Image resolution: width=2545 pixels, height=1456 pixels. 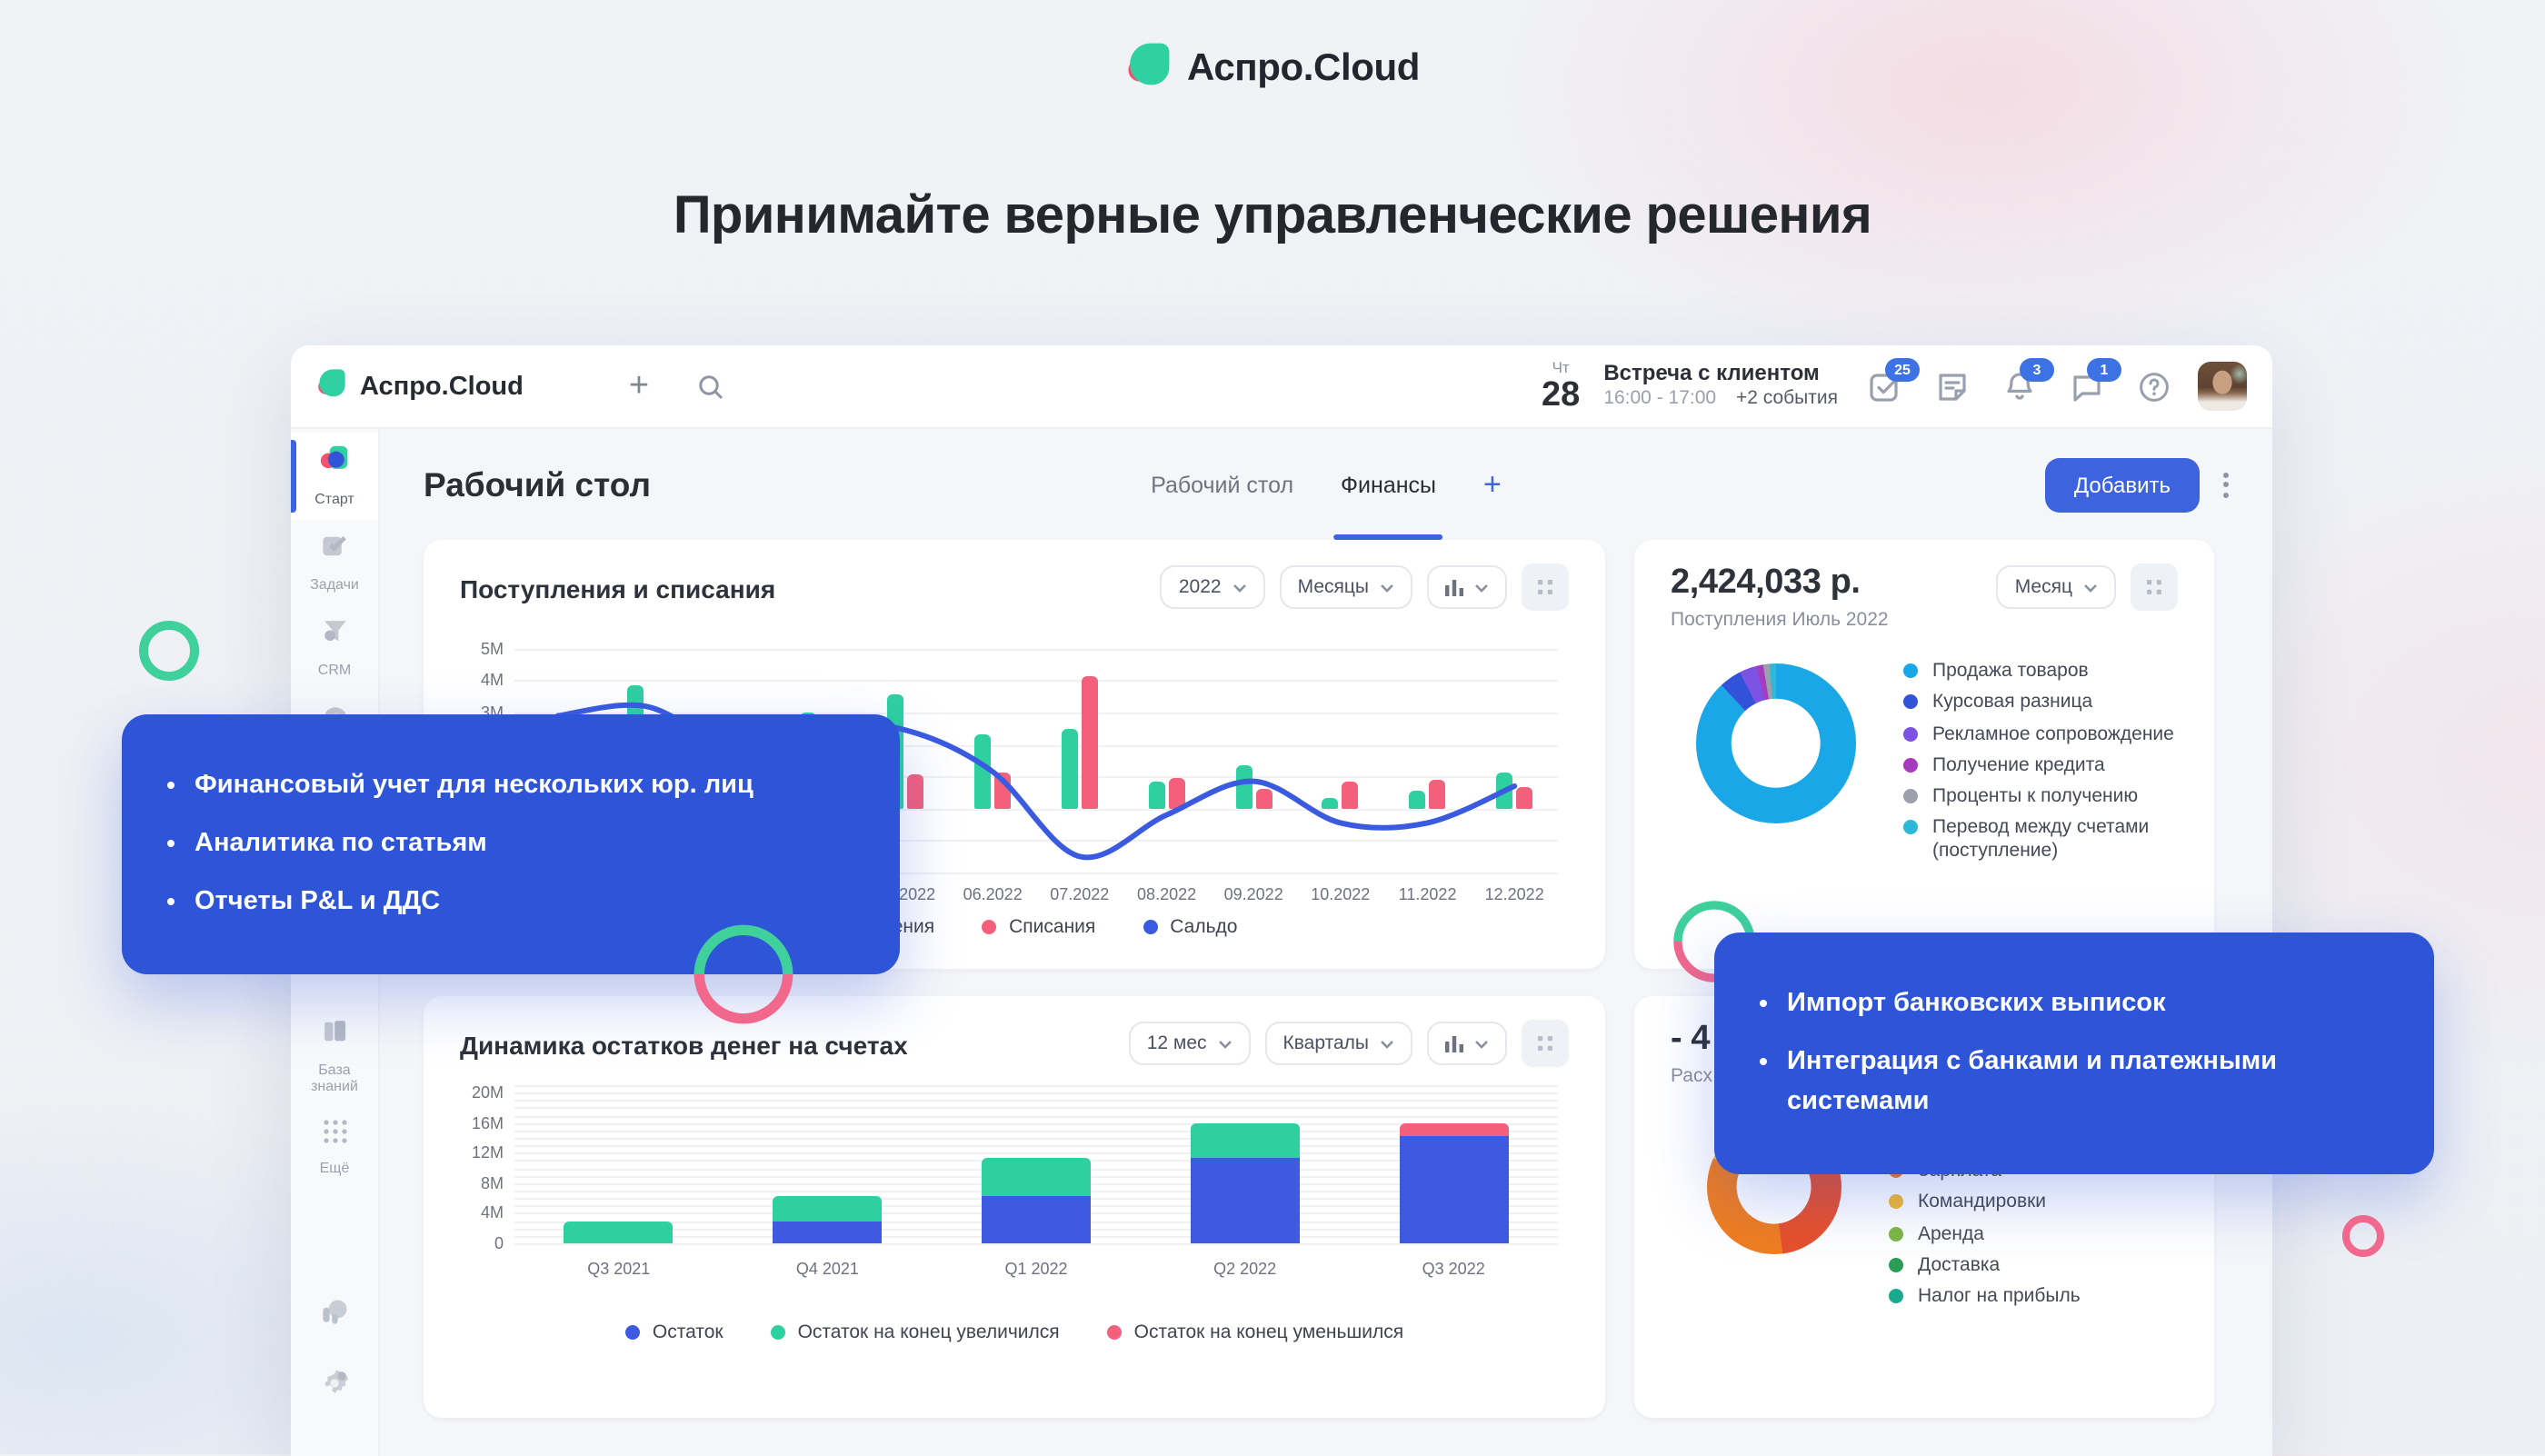 I want to click on period-select: Кварталы, so click(x=1338, y=1043).